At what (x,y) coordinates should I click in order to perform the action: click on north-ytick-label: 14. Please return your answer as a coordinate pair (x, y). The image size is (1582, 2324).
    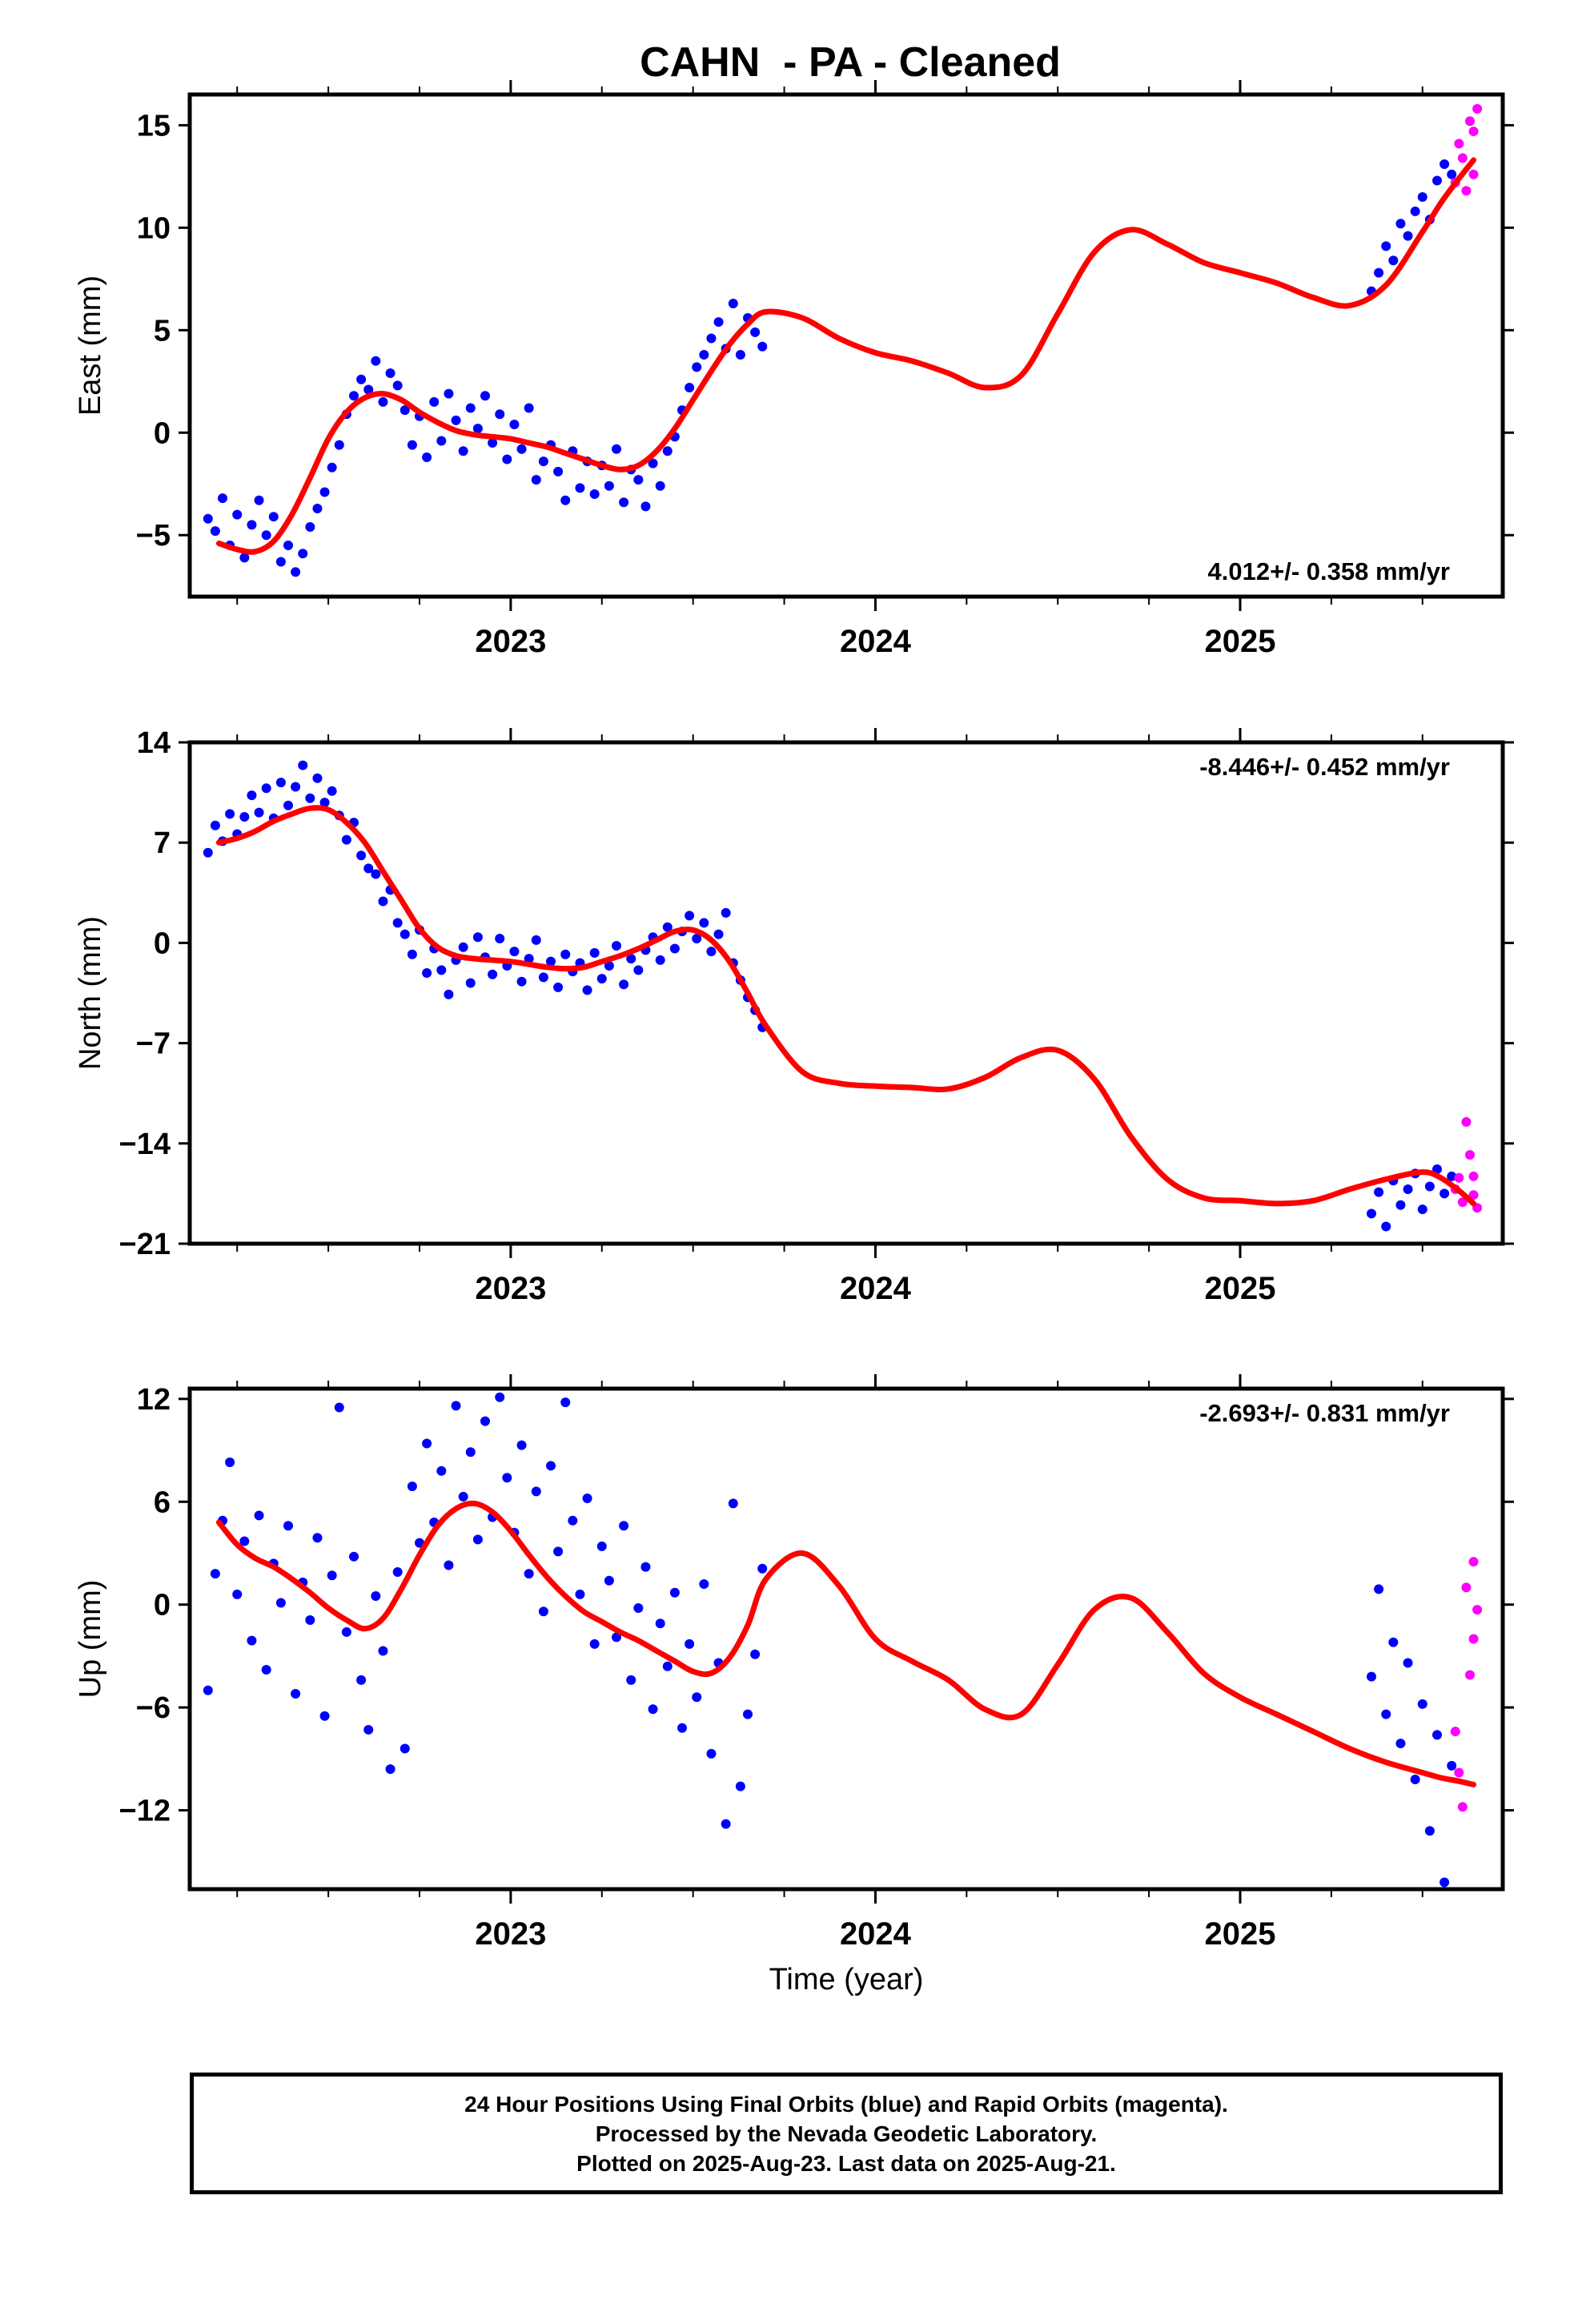
    Looking at the image, I should click on (154, 743).